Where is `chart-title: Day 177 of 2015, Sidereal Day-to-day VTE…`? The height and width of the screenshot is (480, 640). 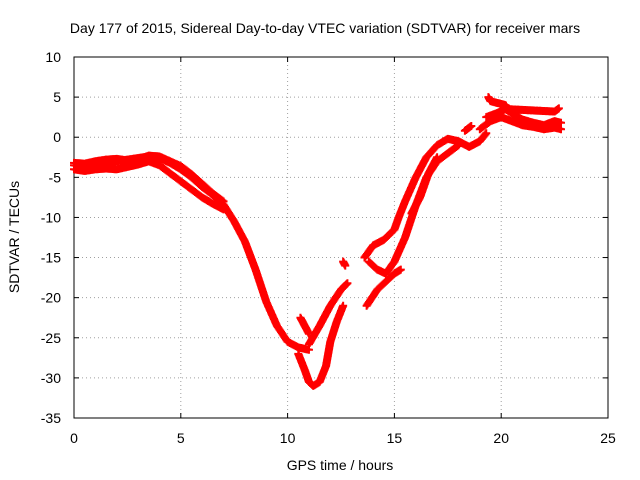
chart-title: Day 177 of 2015, Sidereal Day-to-day VTE… is located at coordinates (325, 28).